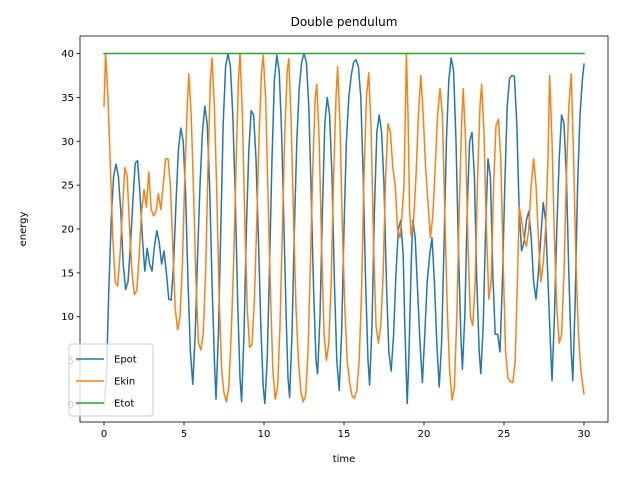 The width and height of the screenshot is (640, 480). I want to click on y-tick-label: 20, so click(67, 230).